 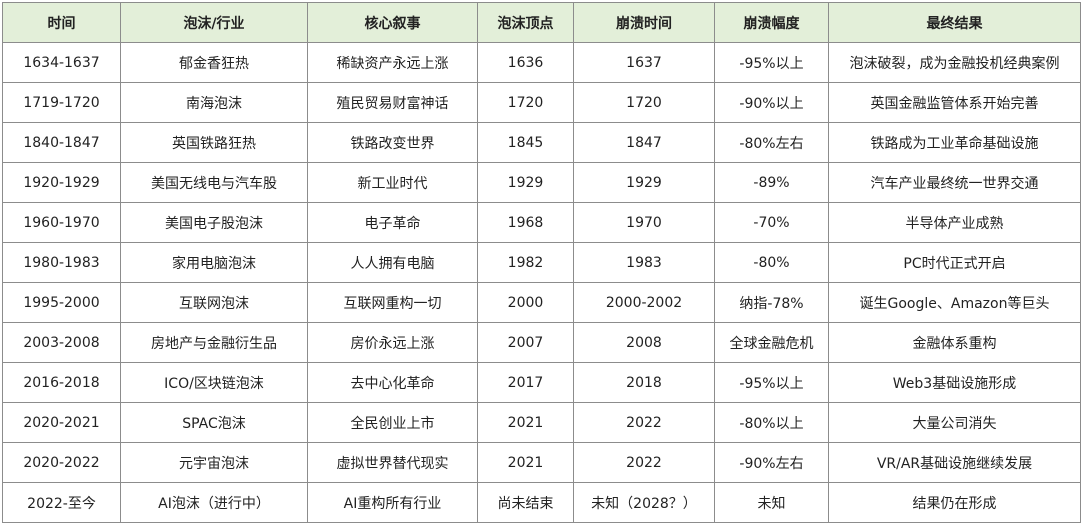 What do you see at coordinates (61, 422) in the screenshot?
I see `table-cell: 2020-2021` at bounding box center [61, 422].